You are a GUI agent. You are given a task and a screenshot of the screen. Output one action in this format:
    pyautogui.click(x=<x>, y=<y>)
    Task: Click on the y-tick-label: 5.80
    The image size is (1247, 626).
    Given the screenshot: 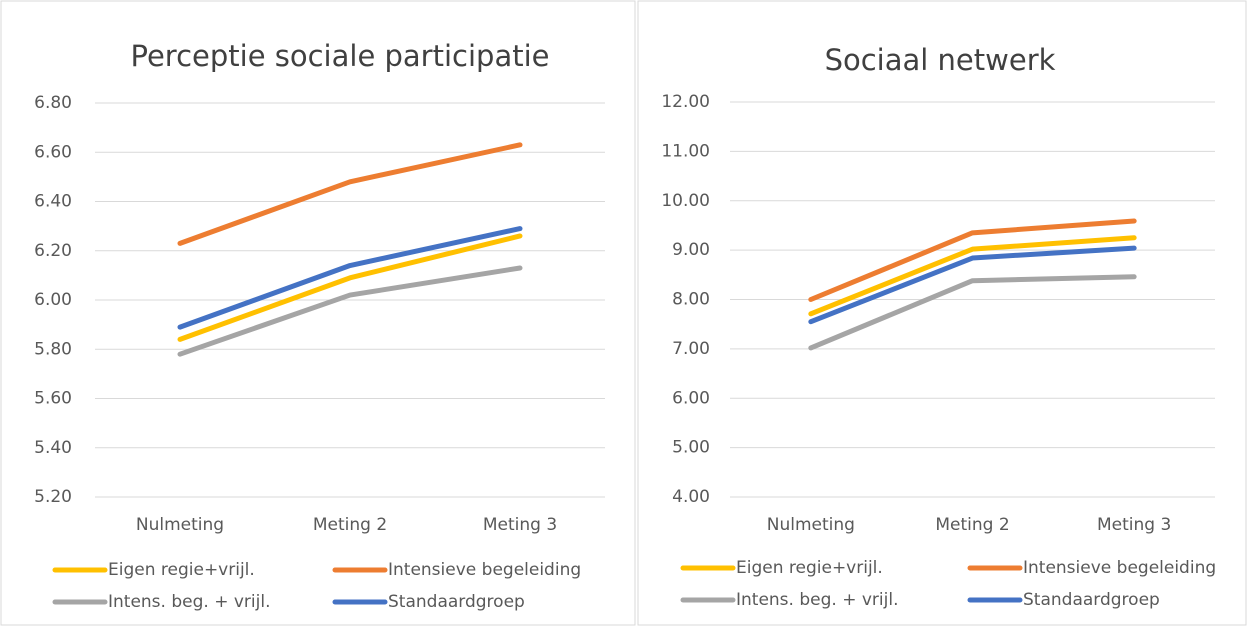 What is the action you would take?
    pyautogui.click(x=53, y=349)
    